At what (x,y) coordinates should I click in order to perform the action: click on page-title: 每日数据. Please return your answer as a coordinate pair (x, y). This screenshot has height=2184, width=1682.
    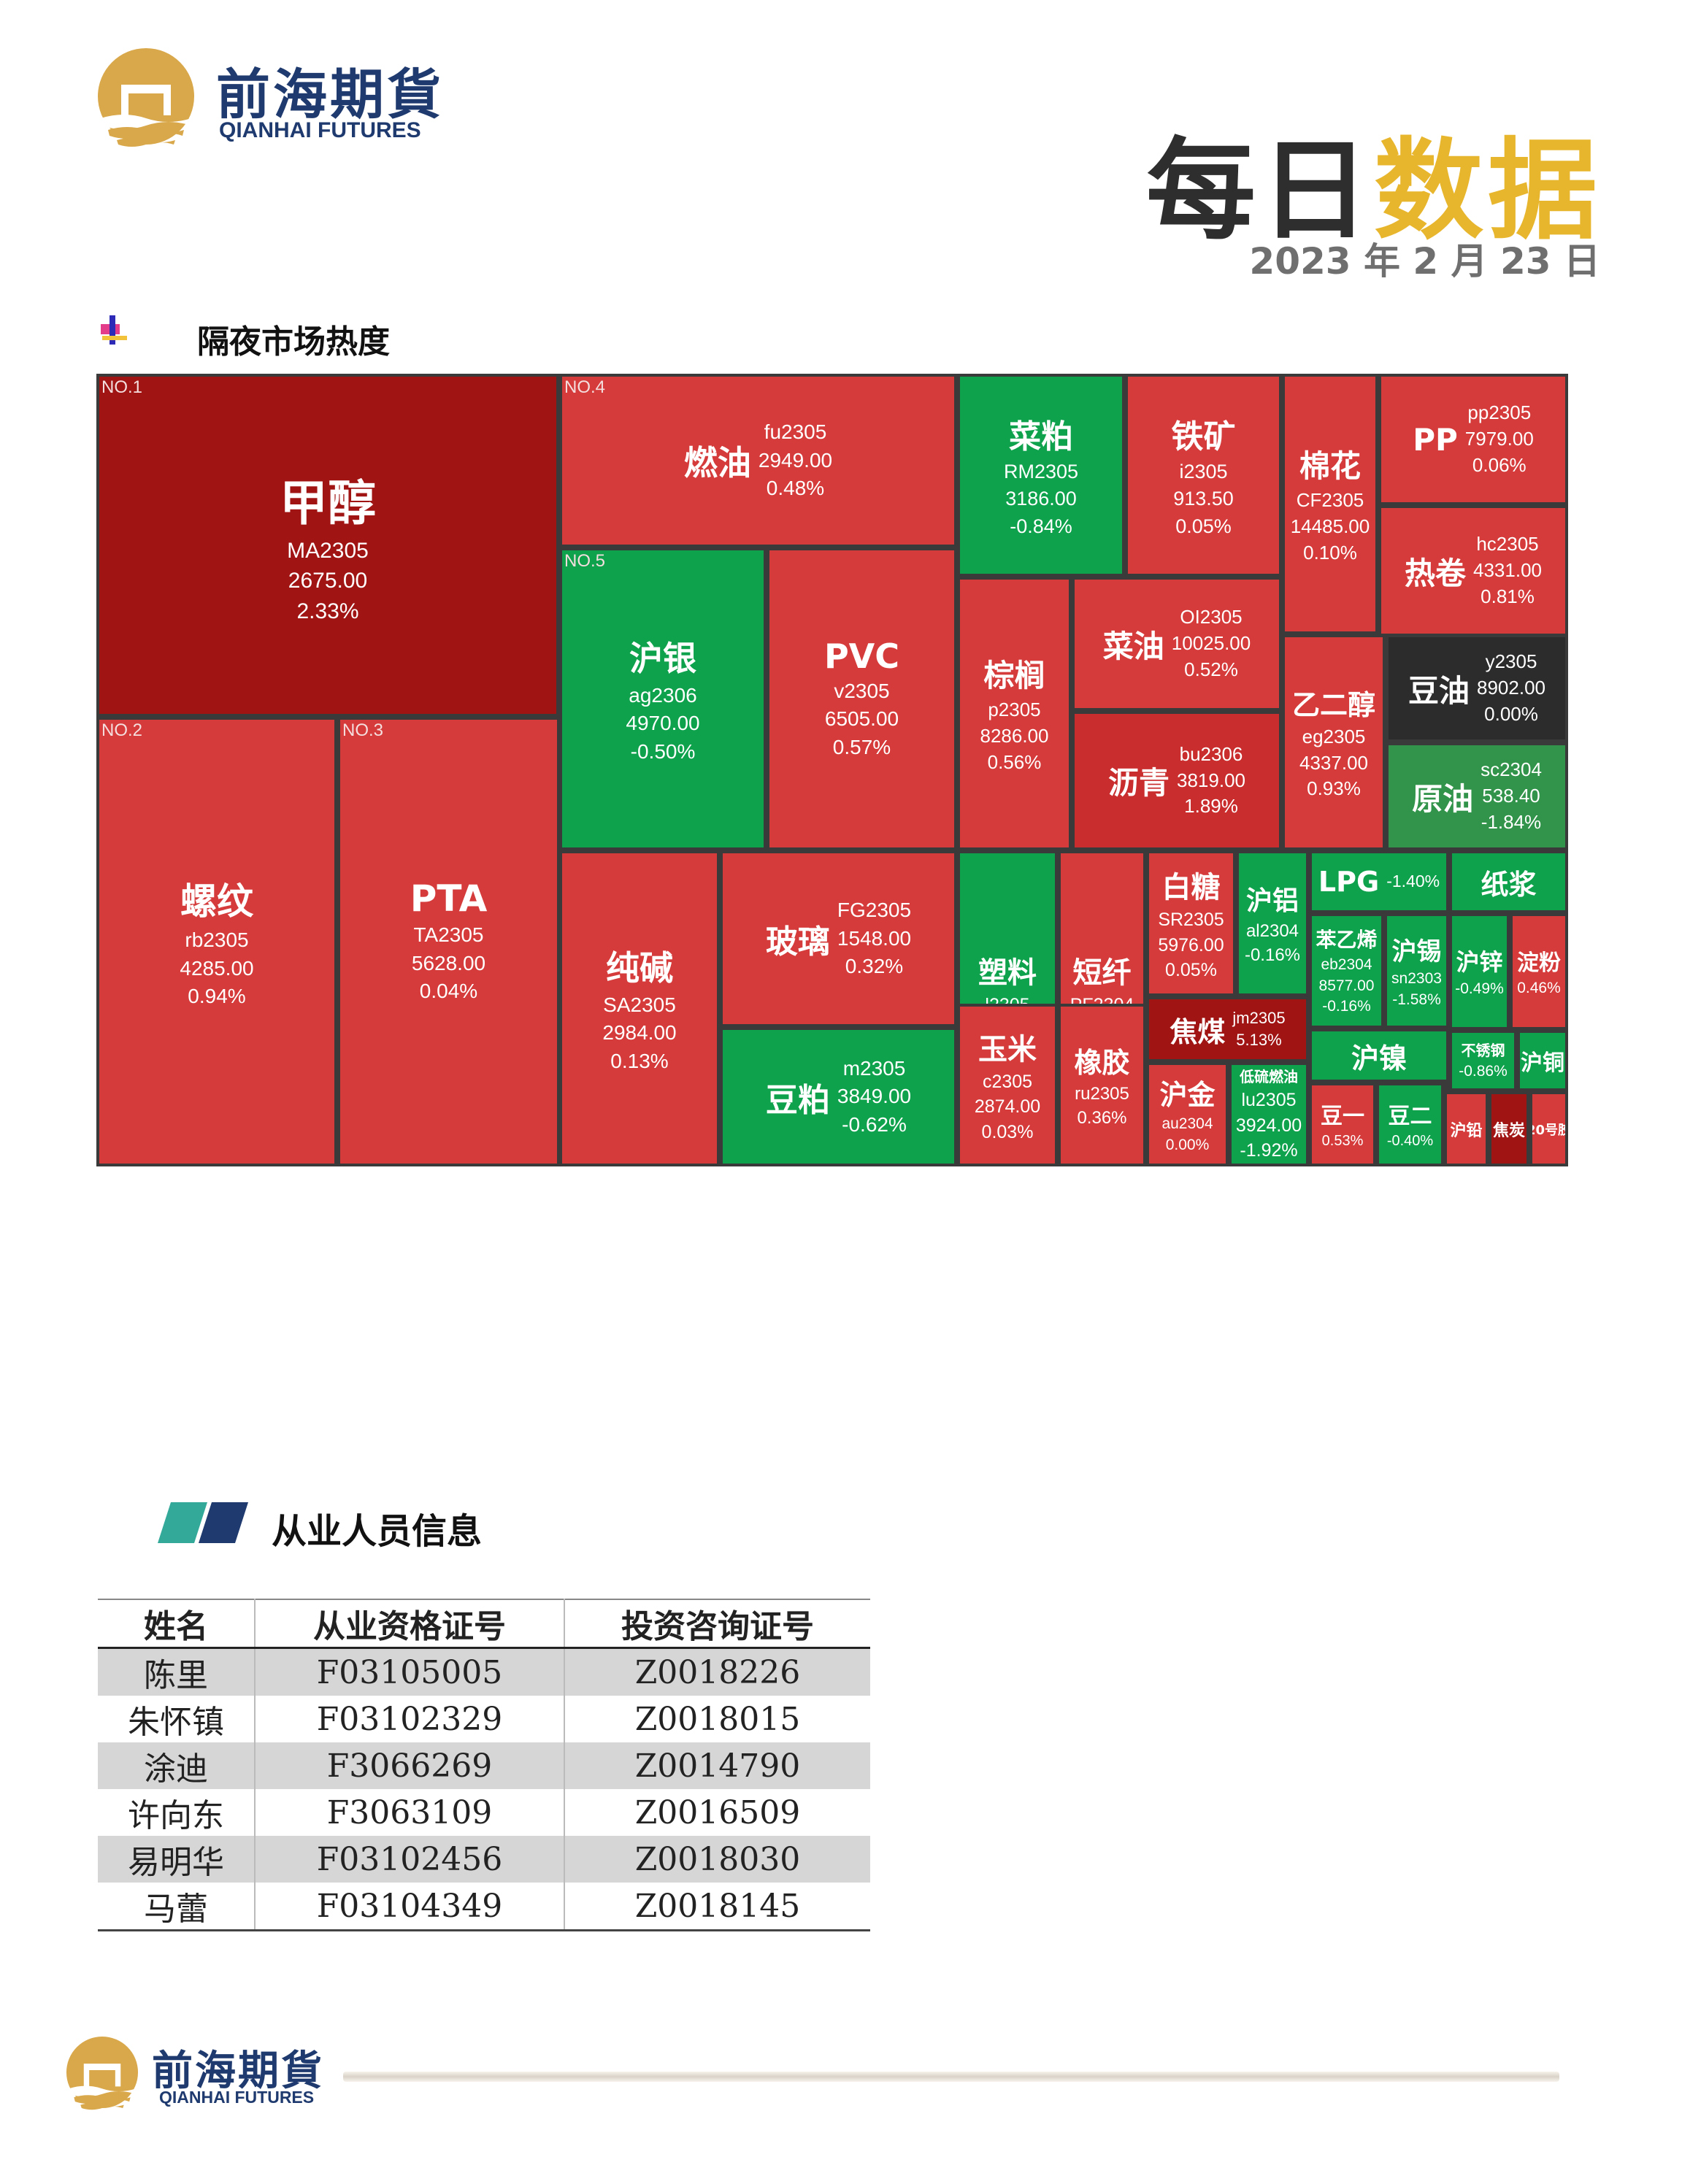
    Looking at the image, I should click on (1373, 191).